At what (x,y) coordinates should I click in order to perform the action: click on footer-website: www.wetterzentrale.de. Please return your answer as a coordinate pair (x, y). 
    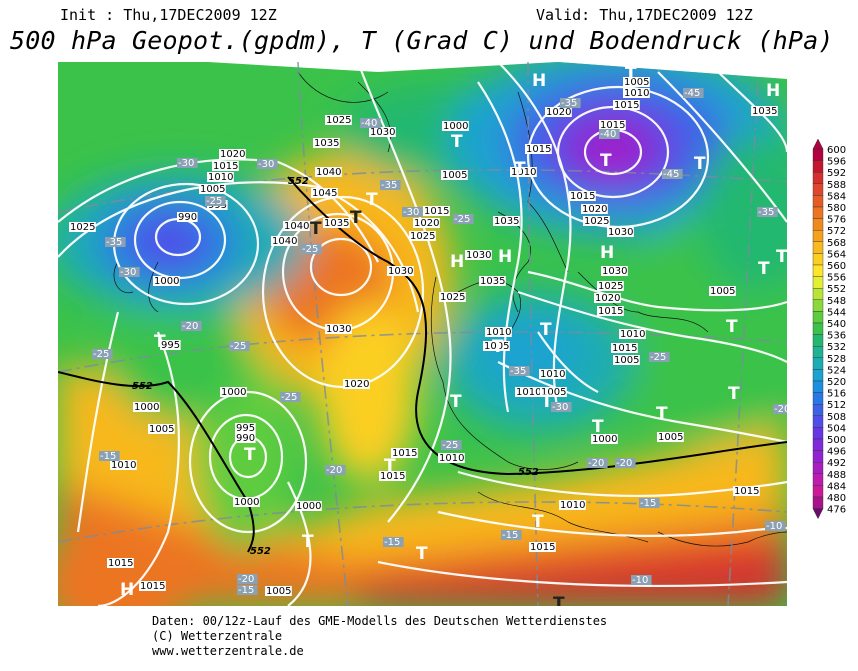
    Looking at the image, I should click on (228, 651).